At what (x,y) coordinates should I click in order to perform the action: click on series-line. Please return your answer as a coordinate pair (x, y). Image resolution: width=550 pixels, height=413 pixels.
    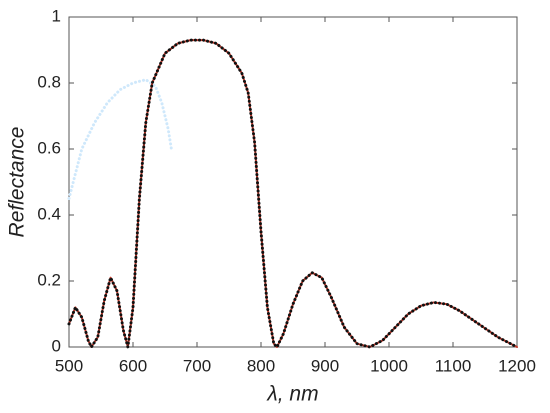
    Looking at the image, I should click on (120, 139).